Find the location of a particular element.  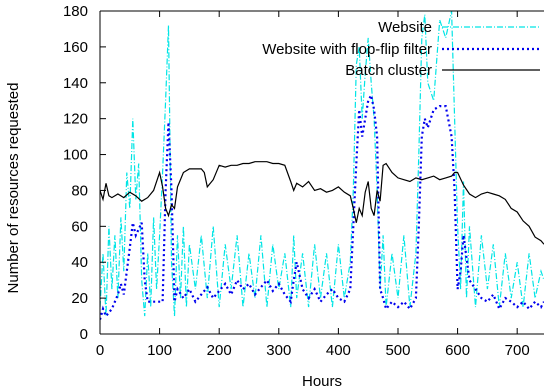

x-tick-label: 600 is located at coordinates (457, 350).